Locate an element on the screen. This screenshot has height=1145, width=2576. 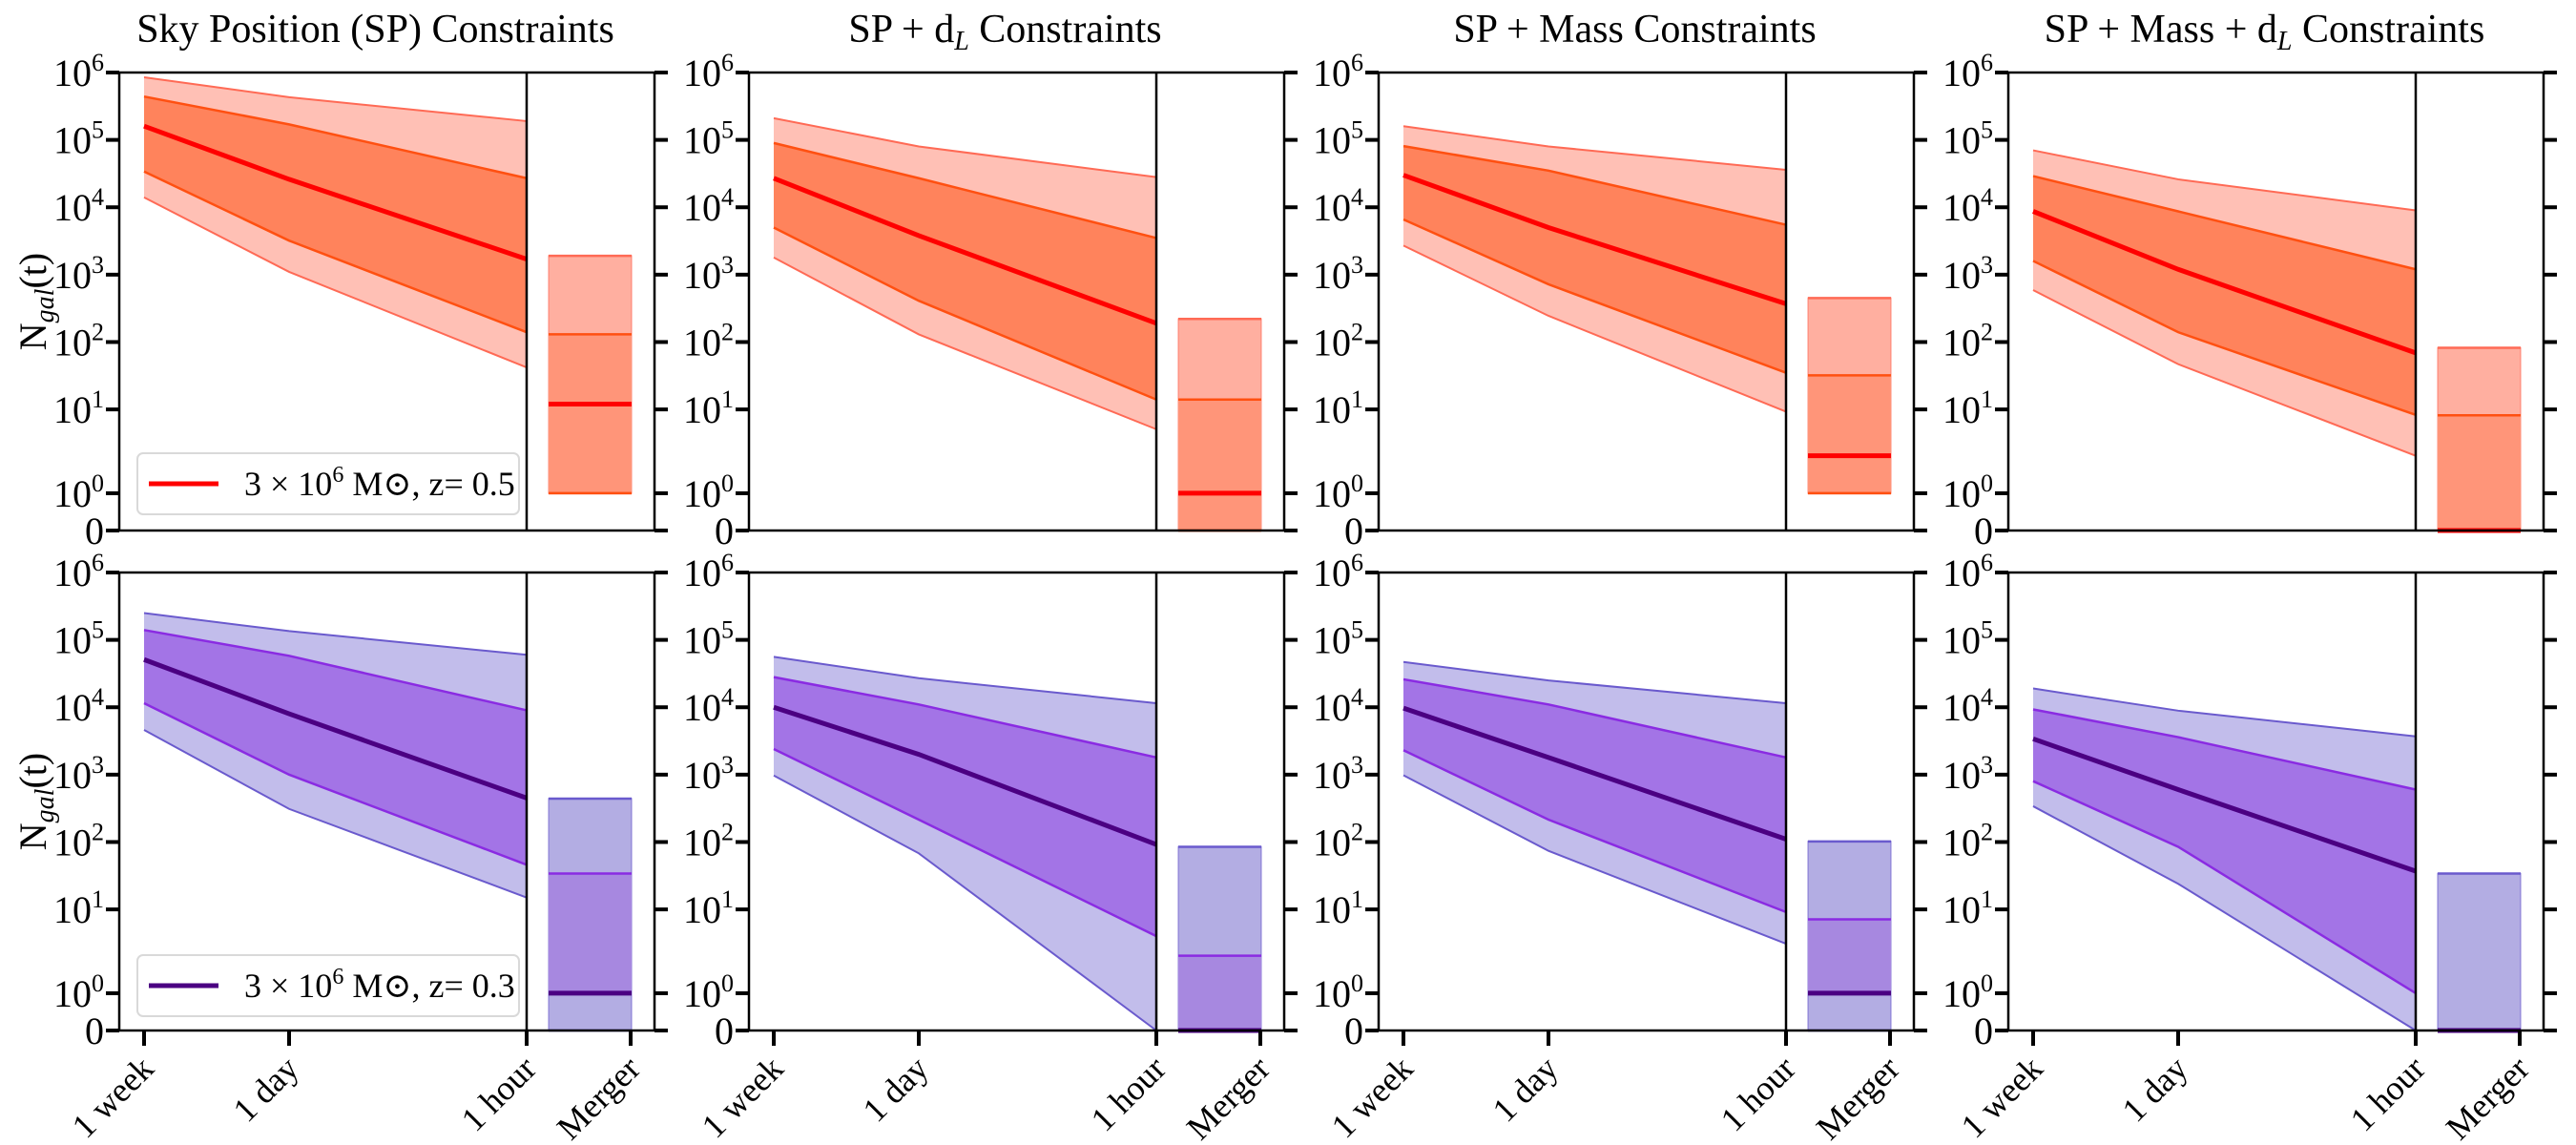
title-text: SP + Mass Constraints is located at coordinates (1634, 30).